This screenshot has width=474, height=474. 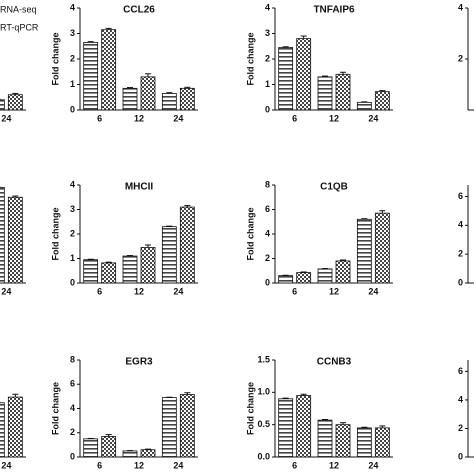 What do you see at coordinates (263, 456) in the screenshot?
I see `y-tick-label: 0.0` at bounding box center [263, 456].